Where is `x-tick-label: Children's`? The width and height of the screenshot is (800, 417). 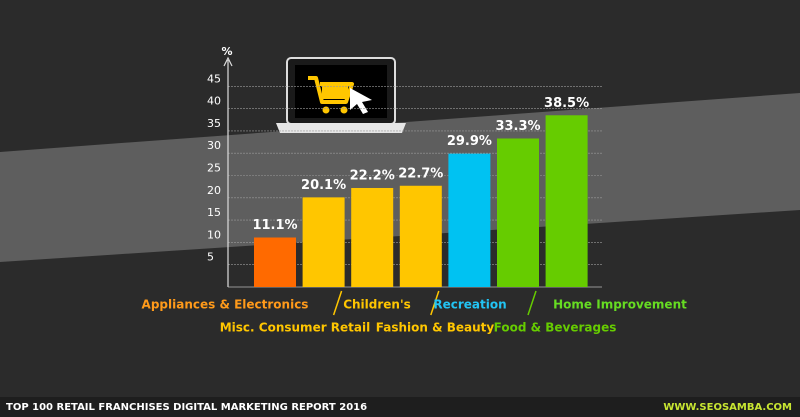 x-tick-label: Children's is located at coordinates (377, 305).